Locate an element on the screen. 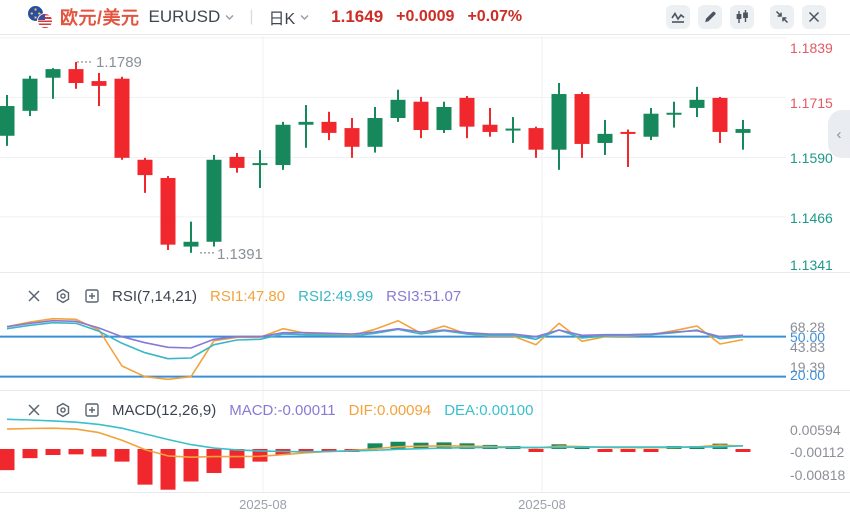  macd-settings-button is located at coordinates (63, 410).